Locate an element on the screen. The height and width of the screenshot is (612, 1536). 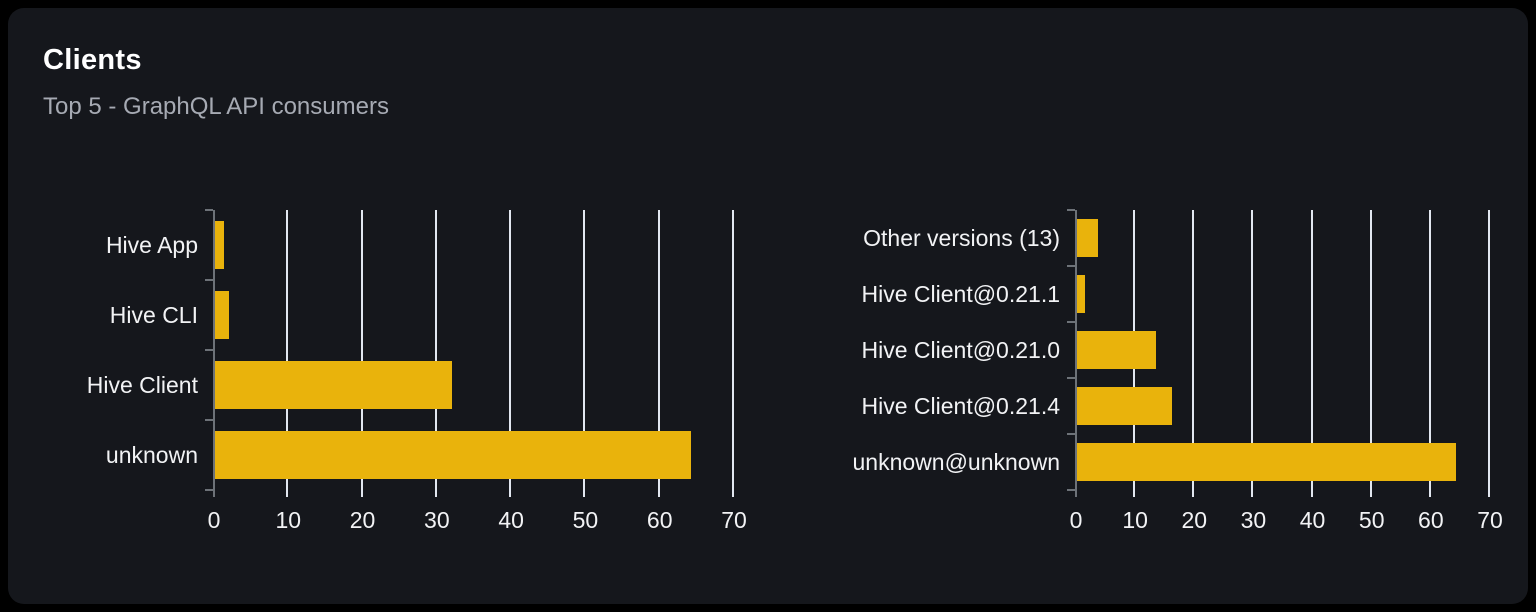
category-label: unknown is located at coordinates (151, 454).